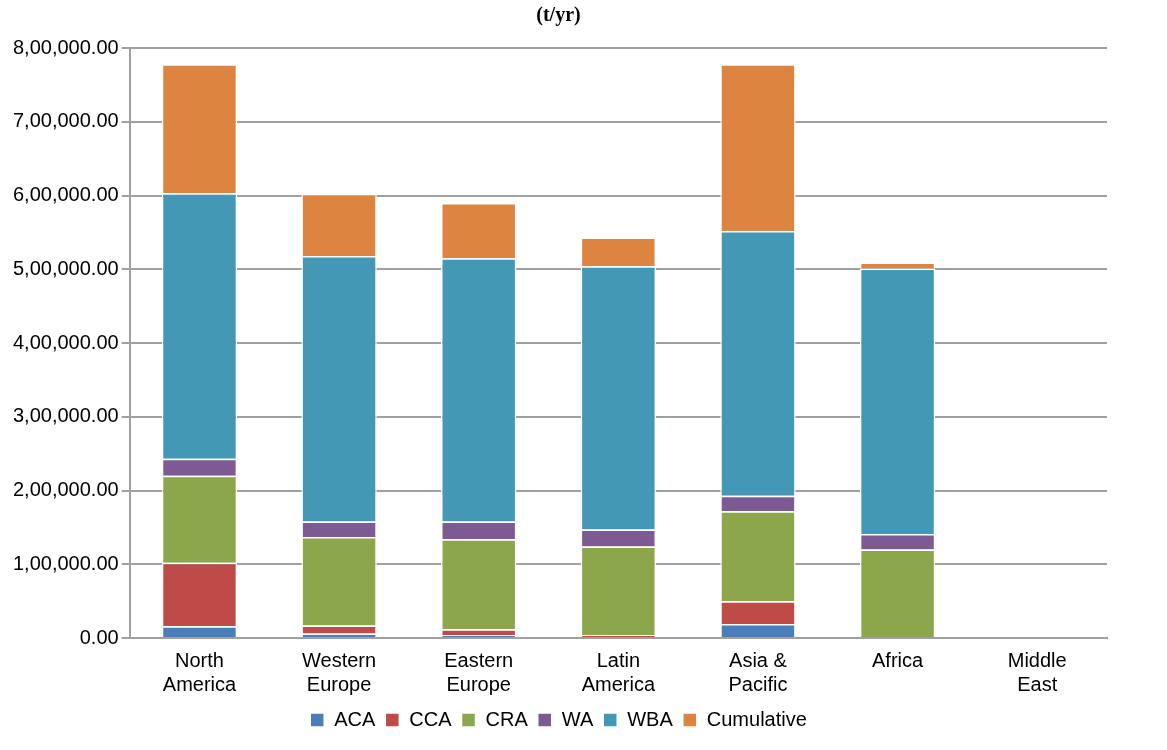 The width and height of the screenshot is (1167, 750). I want to click on legend-label: WA, so click(577, 718).